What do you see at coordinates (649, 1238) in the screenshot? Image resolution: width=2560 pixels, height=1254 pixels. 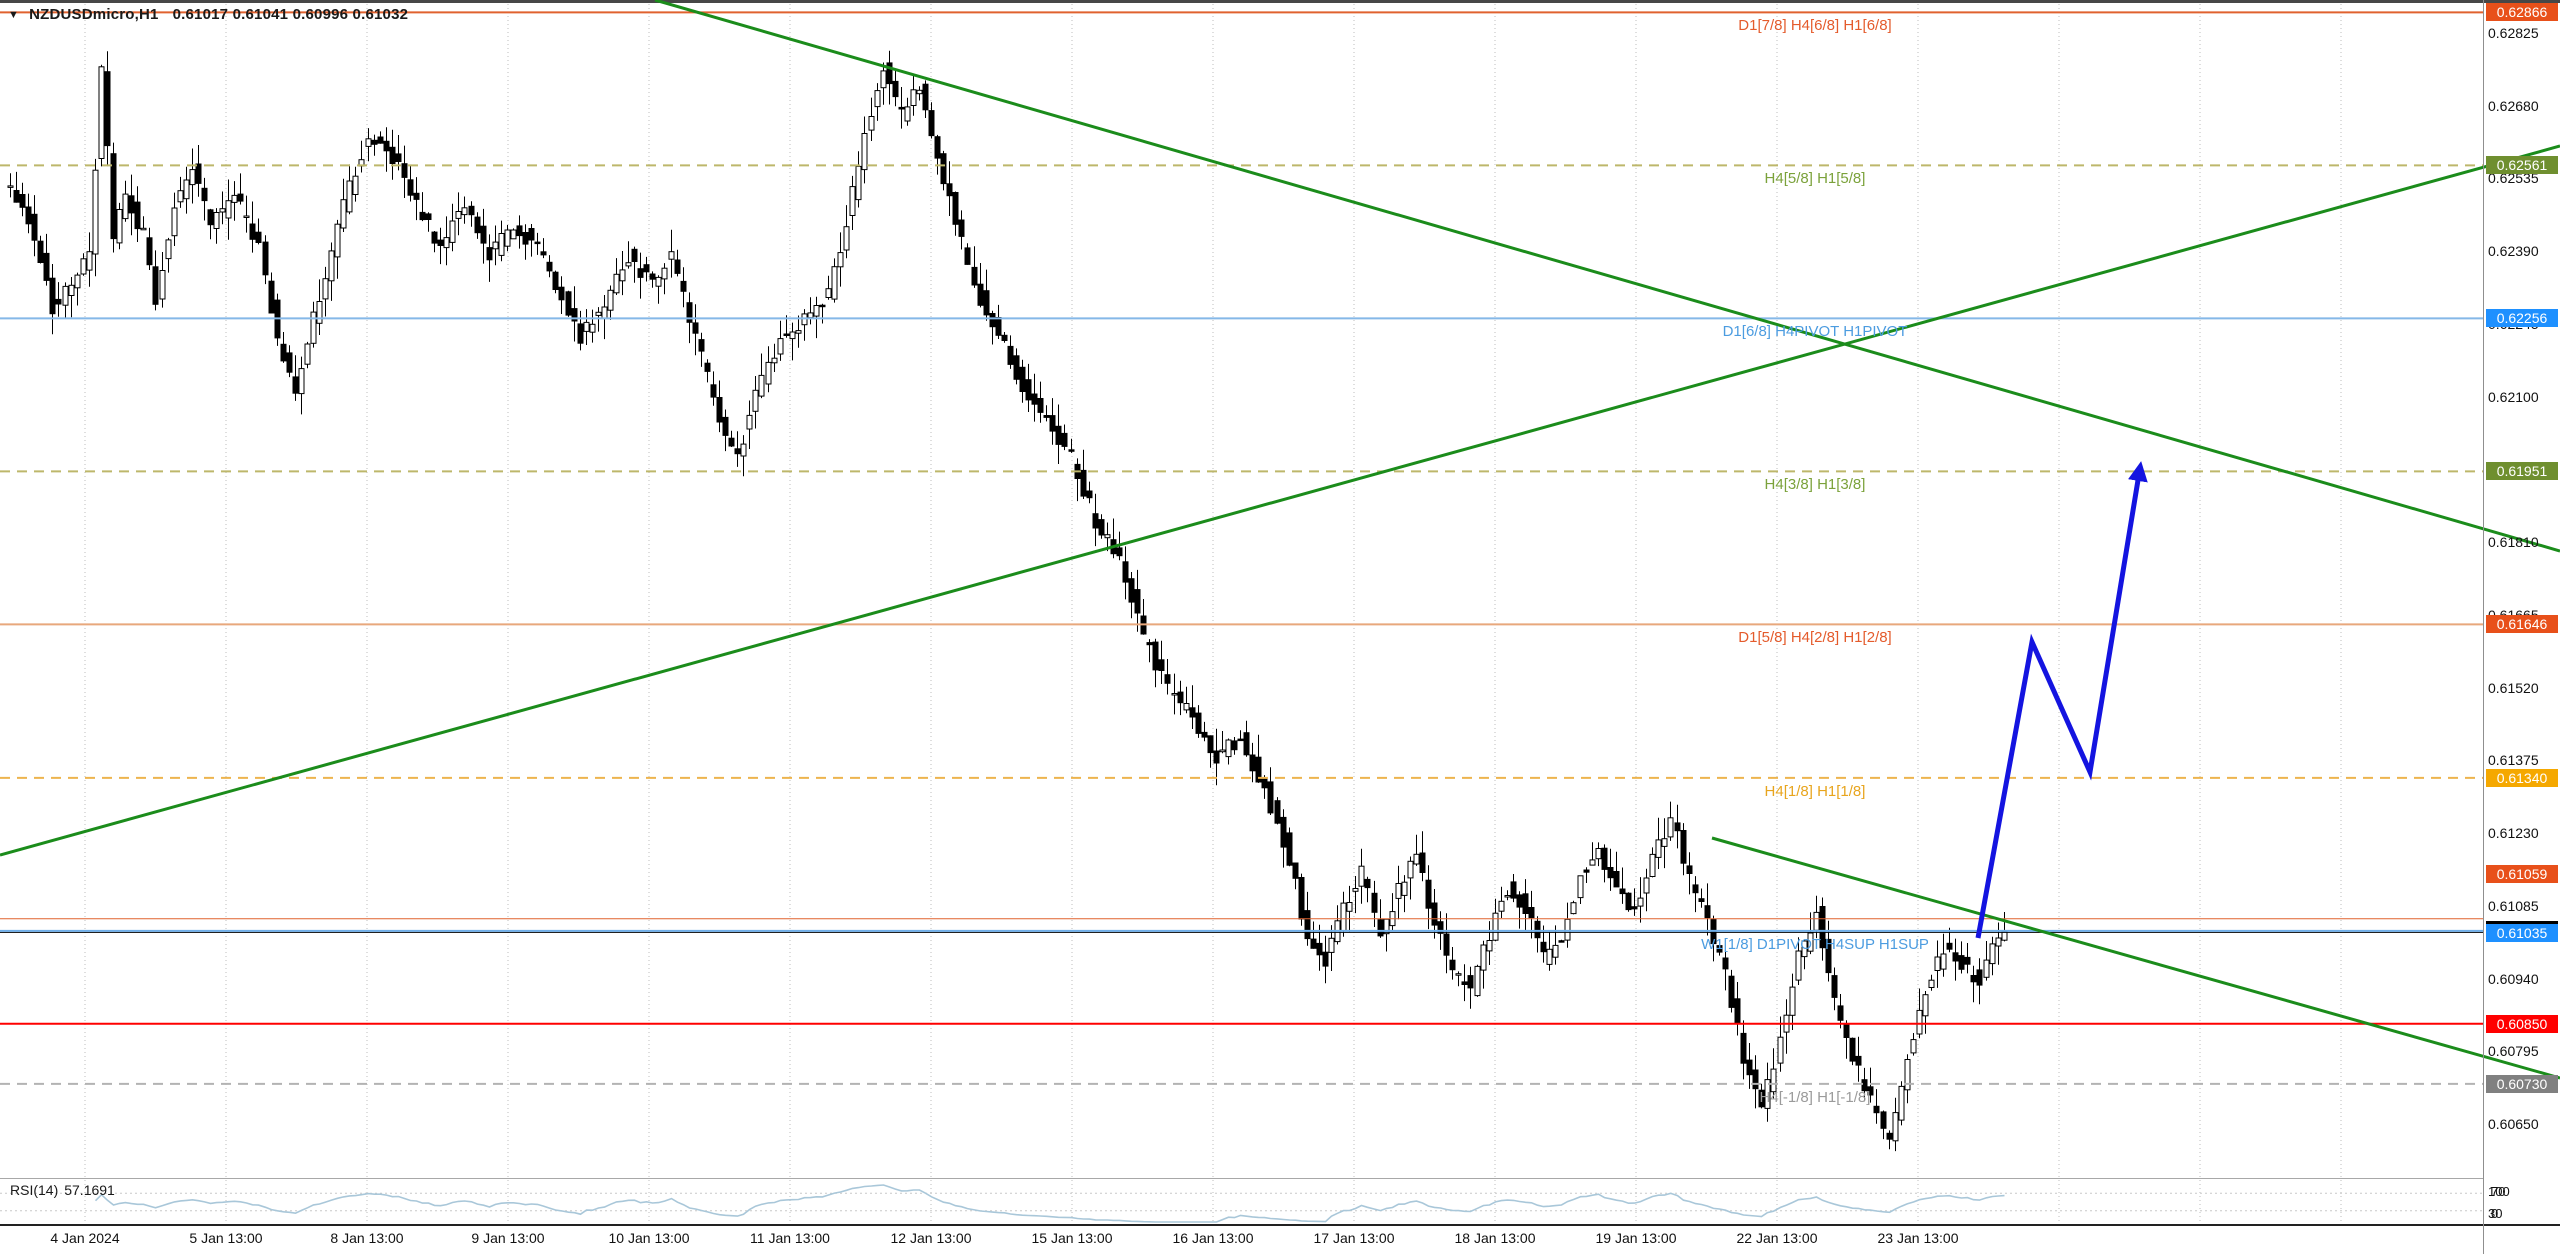 I see `time-axis-label: 10 Jan 13:00` at bounding box center [649, 1238].